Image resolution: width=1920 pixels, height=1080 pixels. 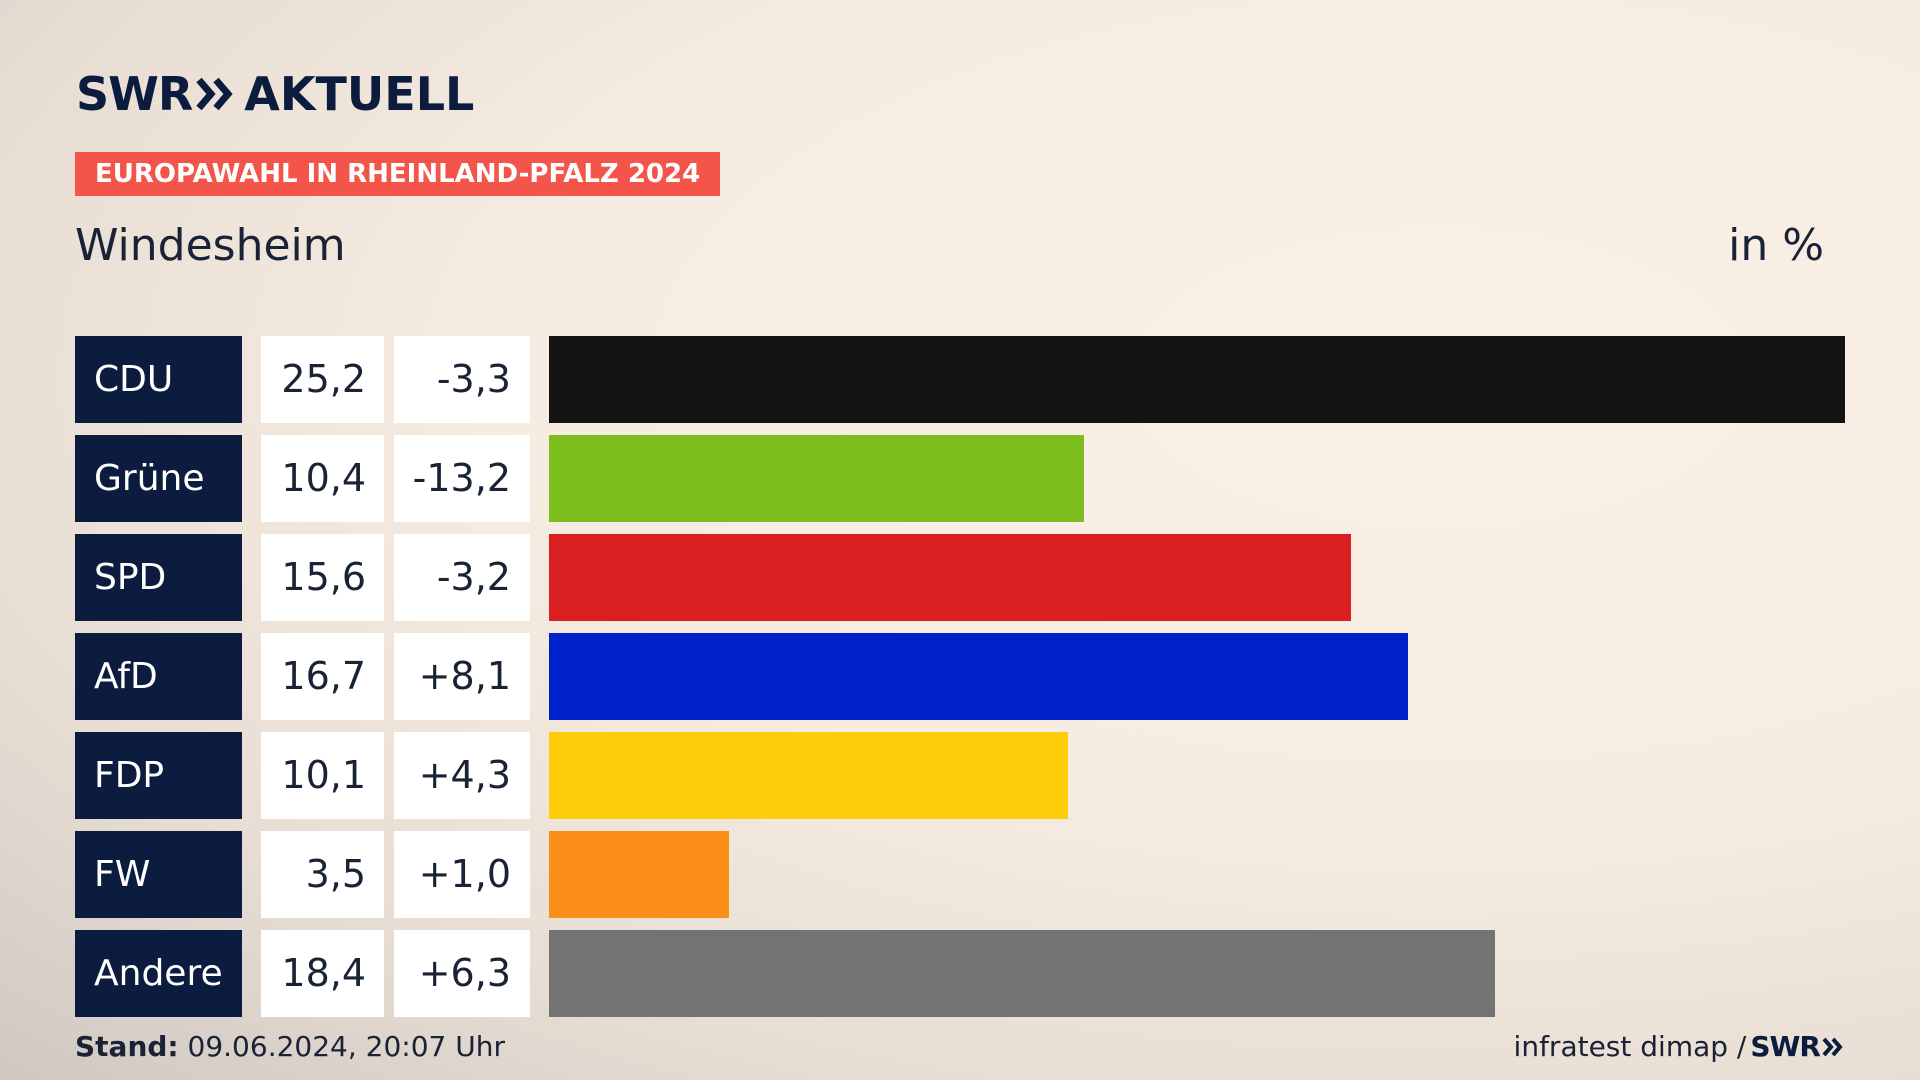 I want to click on chart-row: Andere 18,4 +6,3, so click(x=960, y=973).